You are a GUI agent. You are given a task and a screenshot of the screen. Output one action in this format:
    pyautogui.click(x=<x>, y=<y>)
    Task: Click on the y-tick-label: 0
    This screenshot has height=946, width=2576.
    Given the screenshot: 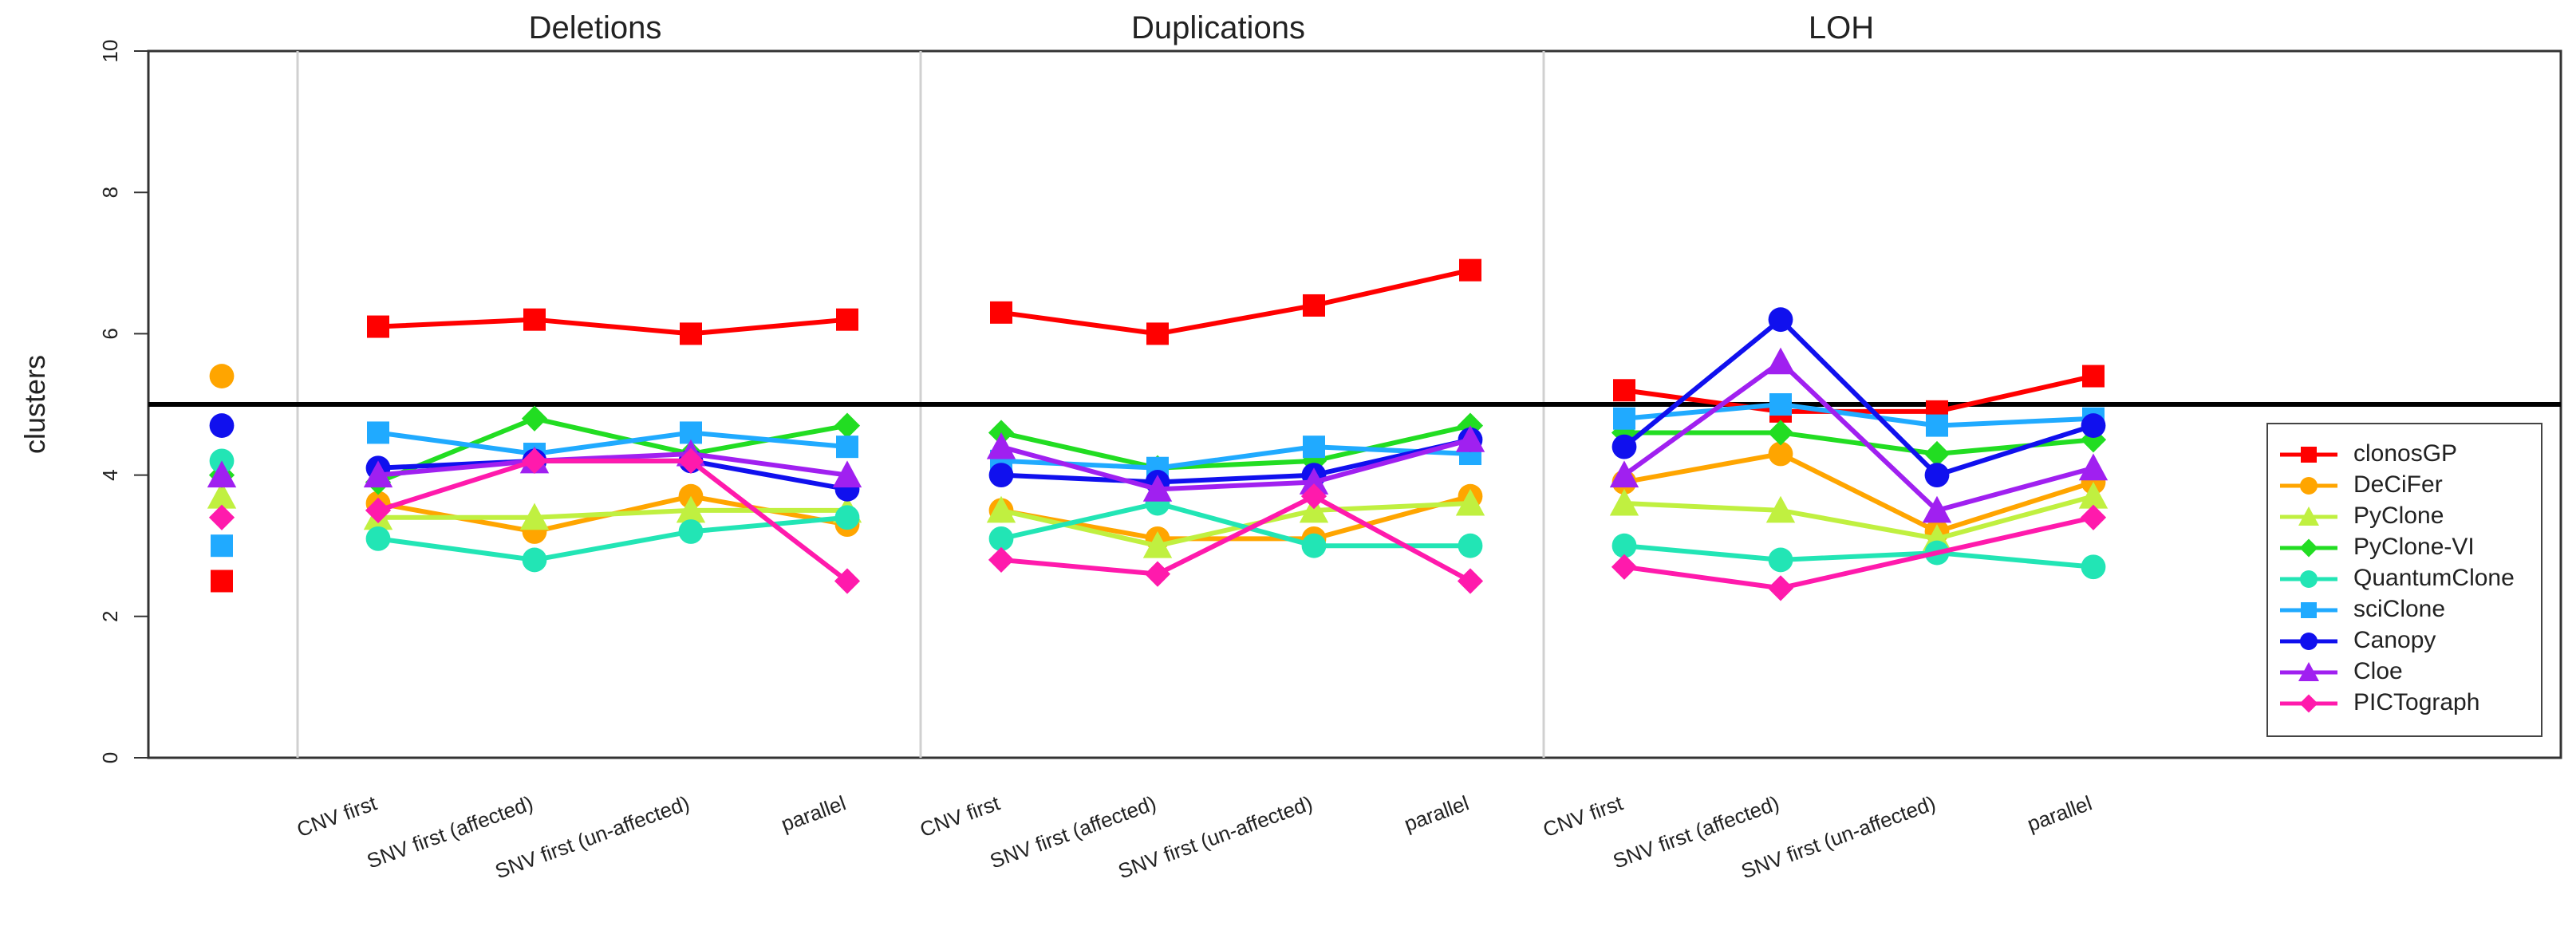 What is the action you would take?
    pyautogui.click(x=110, y=757)
    